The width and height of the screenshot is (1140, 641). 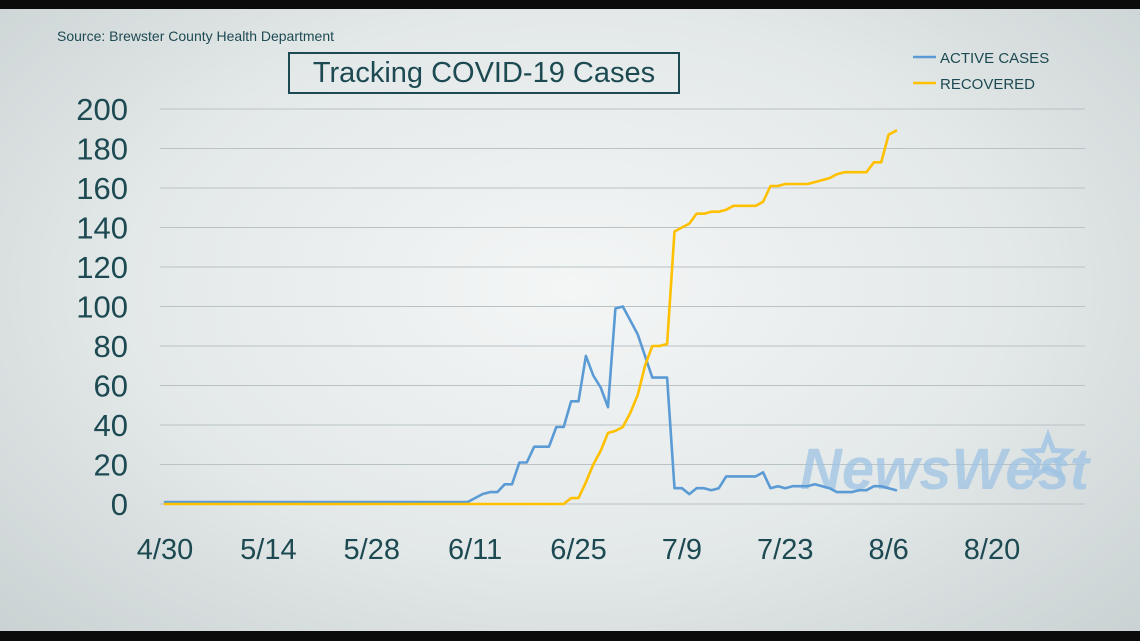 What do you see at coordinates (111, 386) in the screenshot?
I see `y-tick-label: 60` at bounding box center [111, 386].